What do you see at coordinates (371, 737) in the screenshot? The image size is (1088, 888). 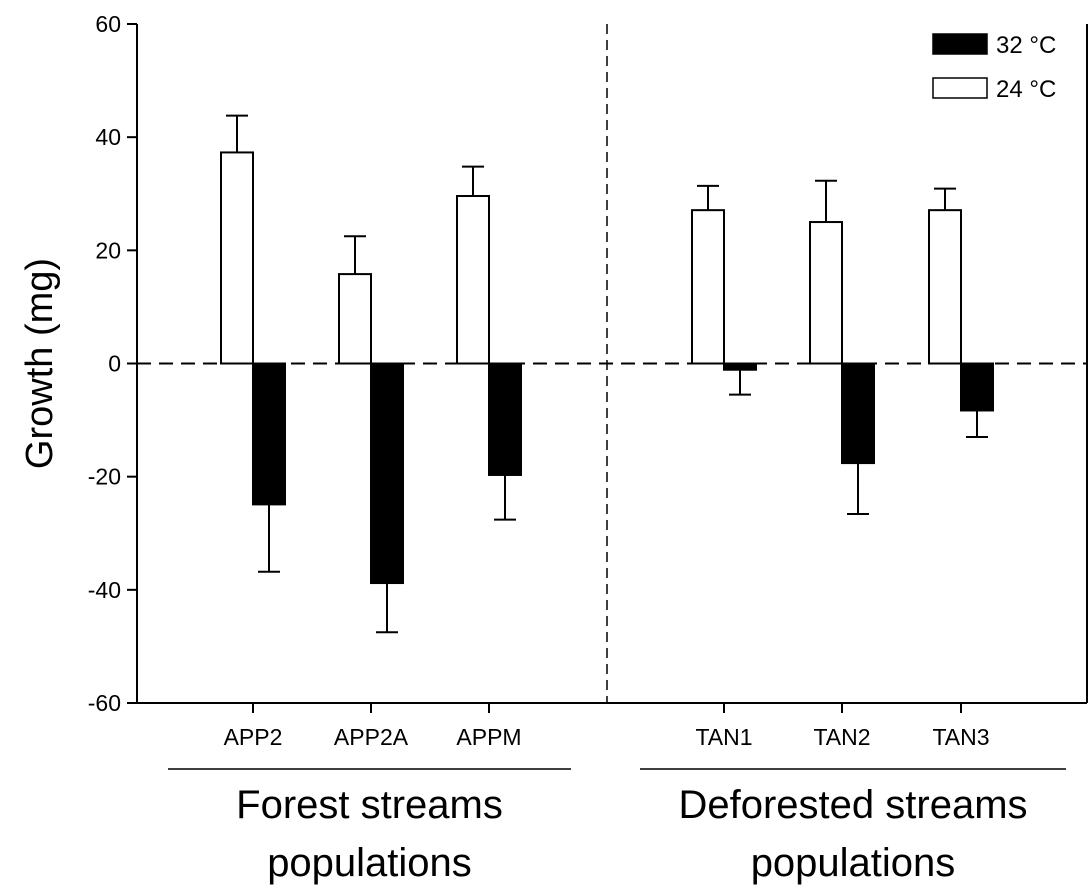 I see `category-label: APP2A` at bounding box center [371, 737].